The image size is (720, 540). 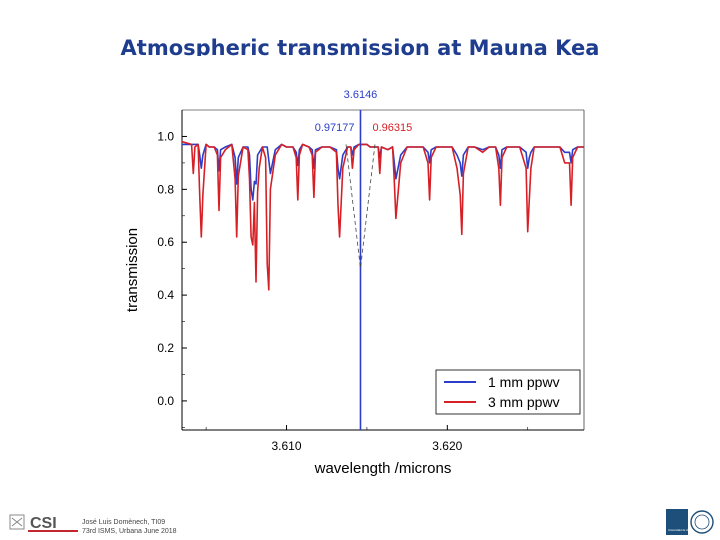 I want to click on legend-box, so click(x=508, y=392).